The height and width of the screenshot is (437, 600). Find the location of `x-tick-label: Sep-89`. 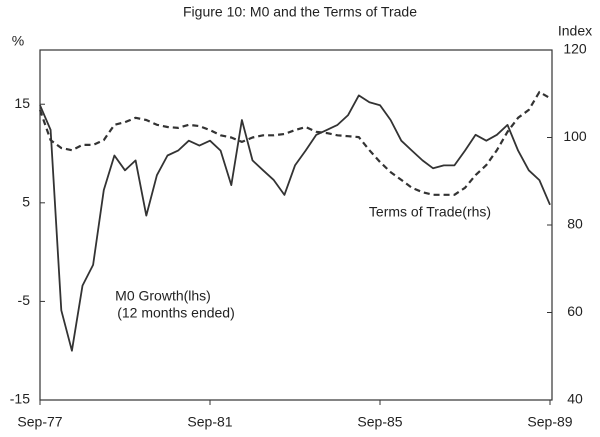

x-tick-label: Sep-89 is located at coordinates (549, 422).